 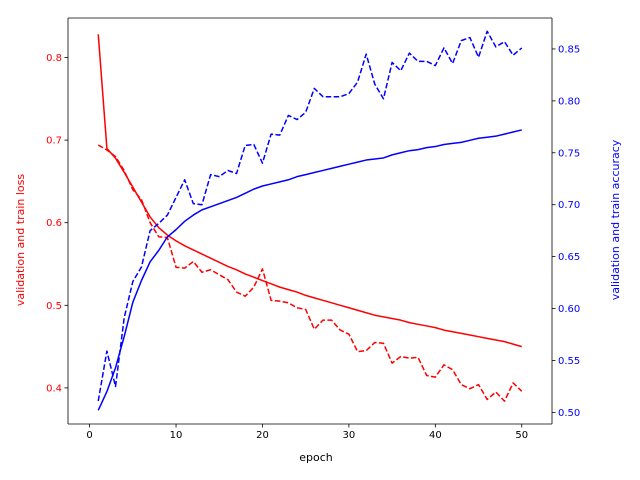 I want to click on y-left-tick-label: 0.6, so click(x=54, y=223).